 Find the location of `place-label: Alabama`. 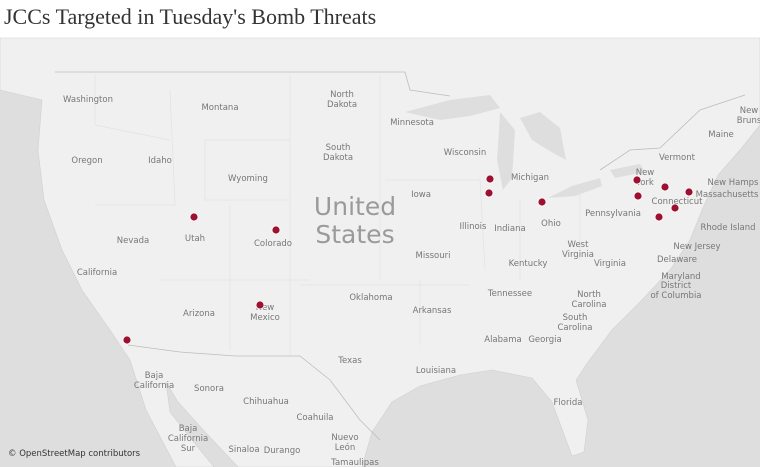

place-label: Alabama is located at coordinates (502, 340).